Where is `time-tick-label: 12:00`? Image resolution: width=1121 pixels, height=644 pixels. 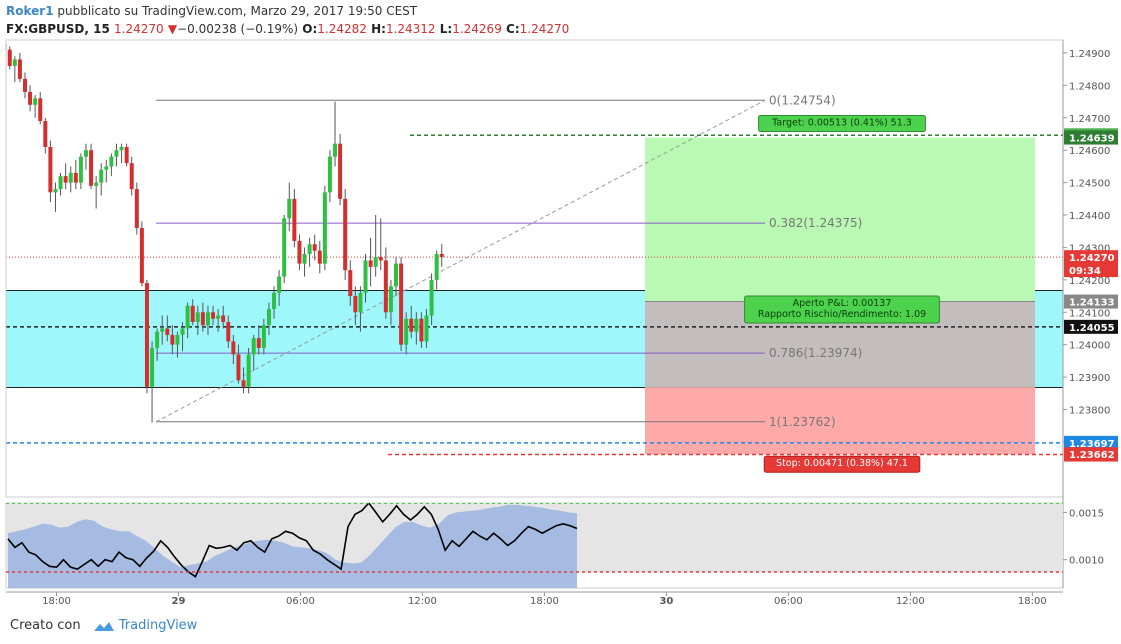
time-tick-label: 12:00 is located at coordinates (910, 601).